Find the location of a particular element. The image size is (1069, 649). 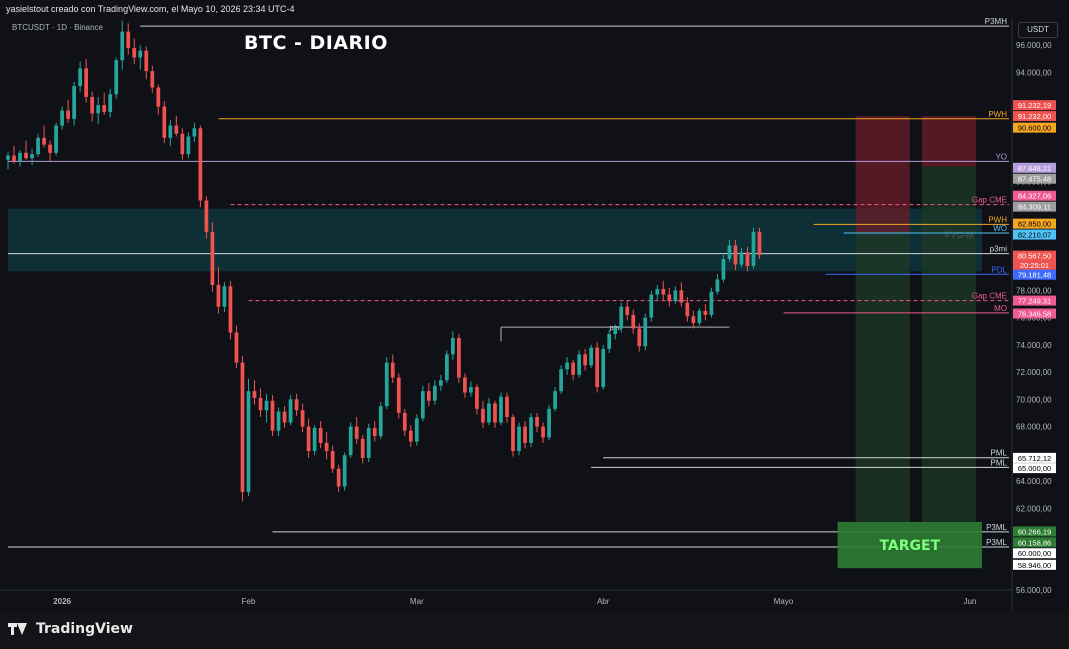

price-label-17: 60.266,19 is located at coordinates (1034, 531).